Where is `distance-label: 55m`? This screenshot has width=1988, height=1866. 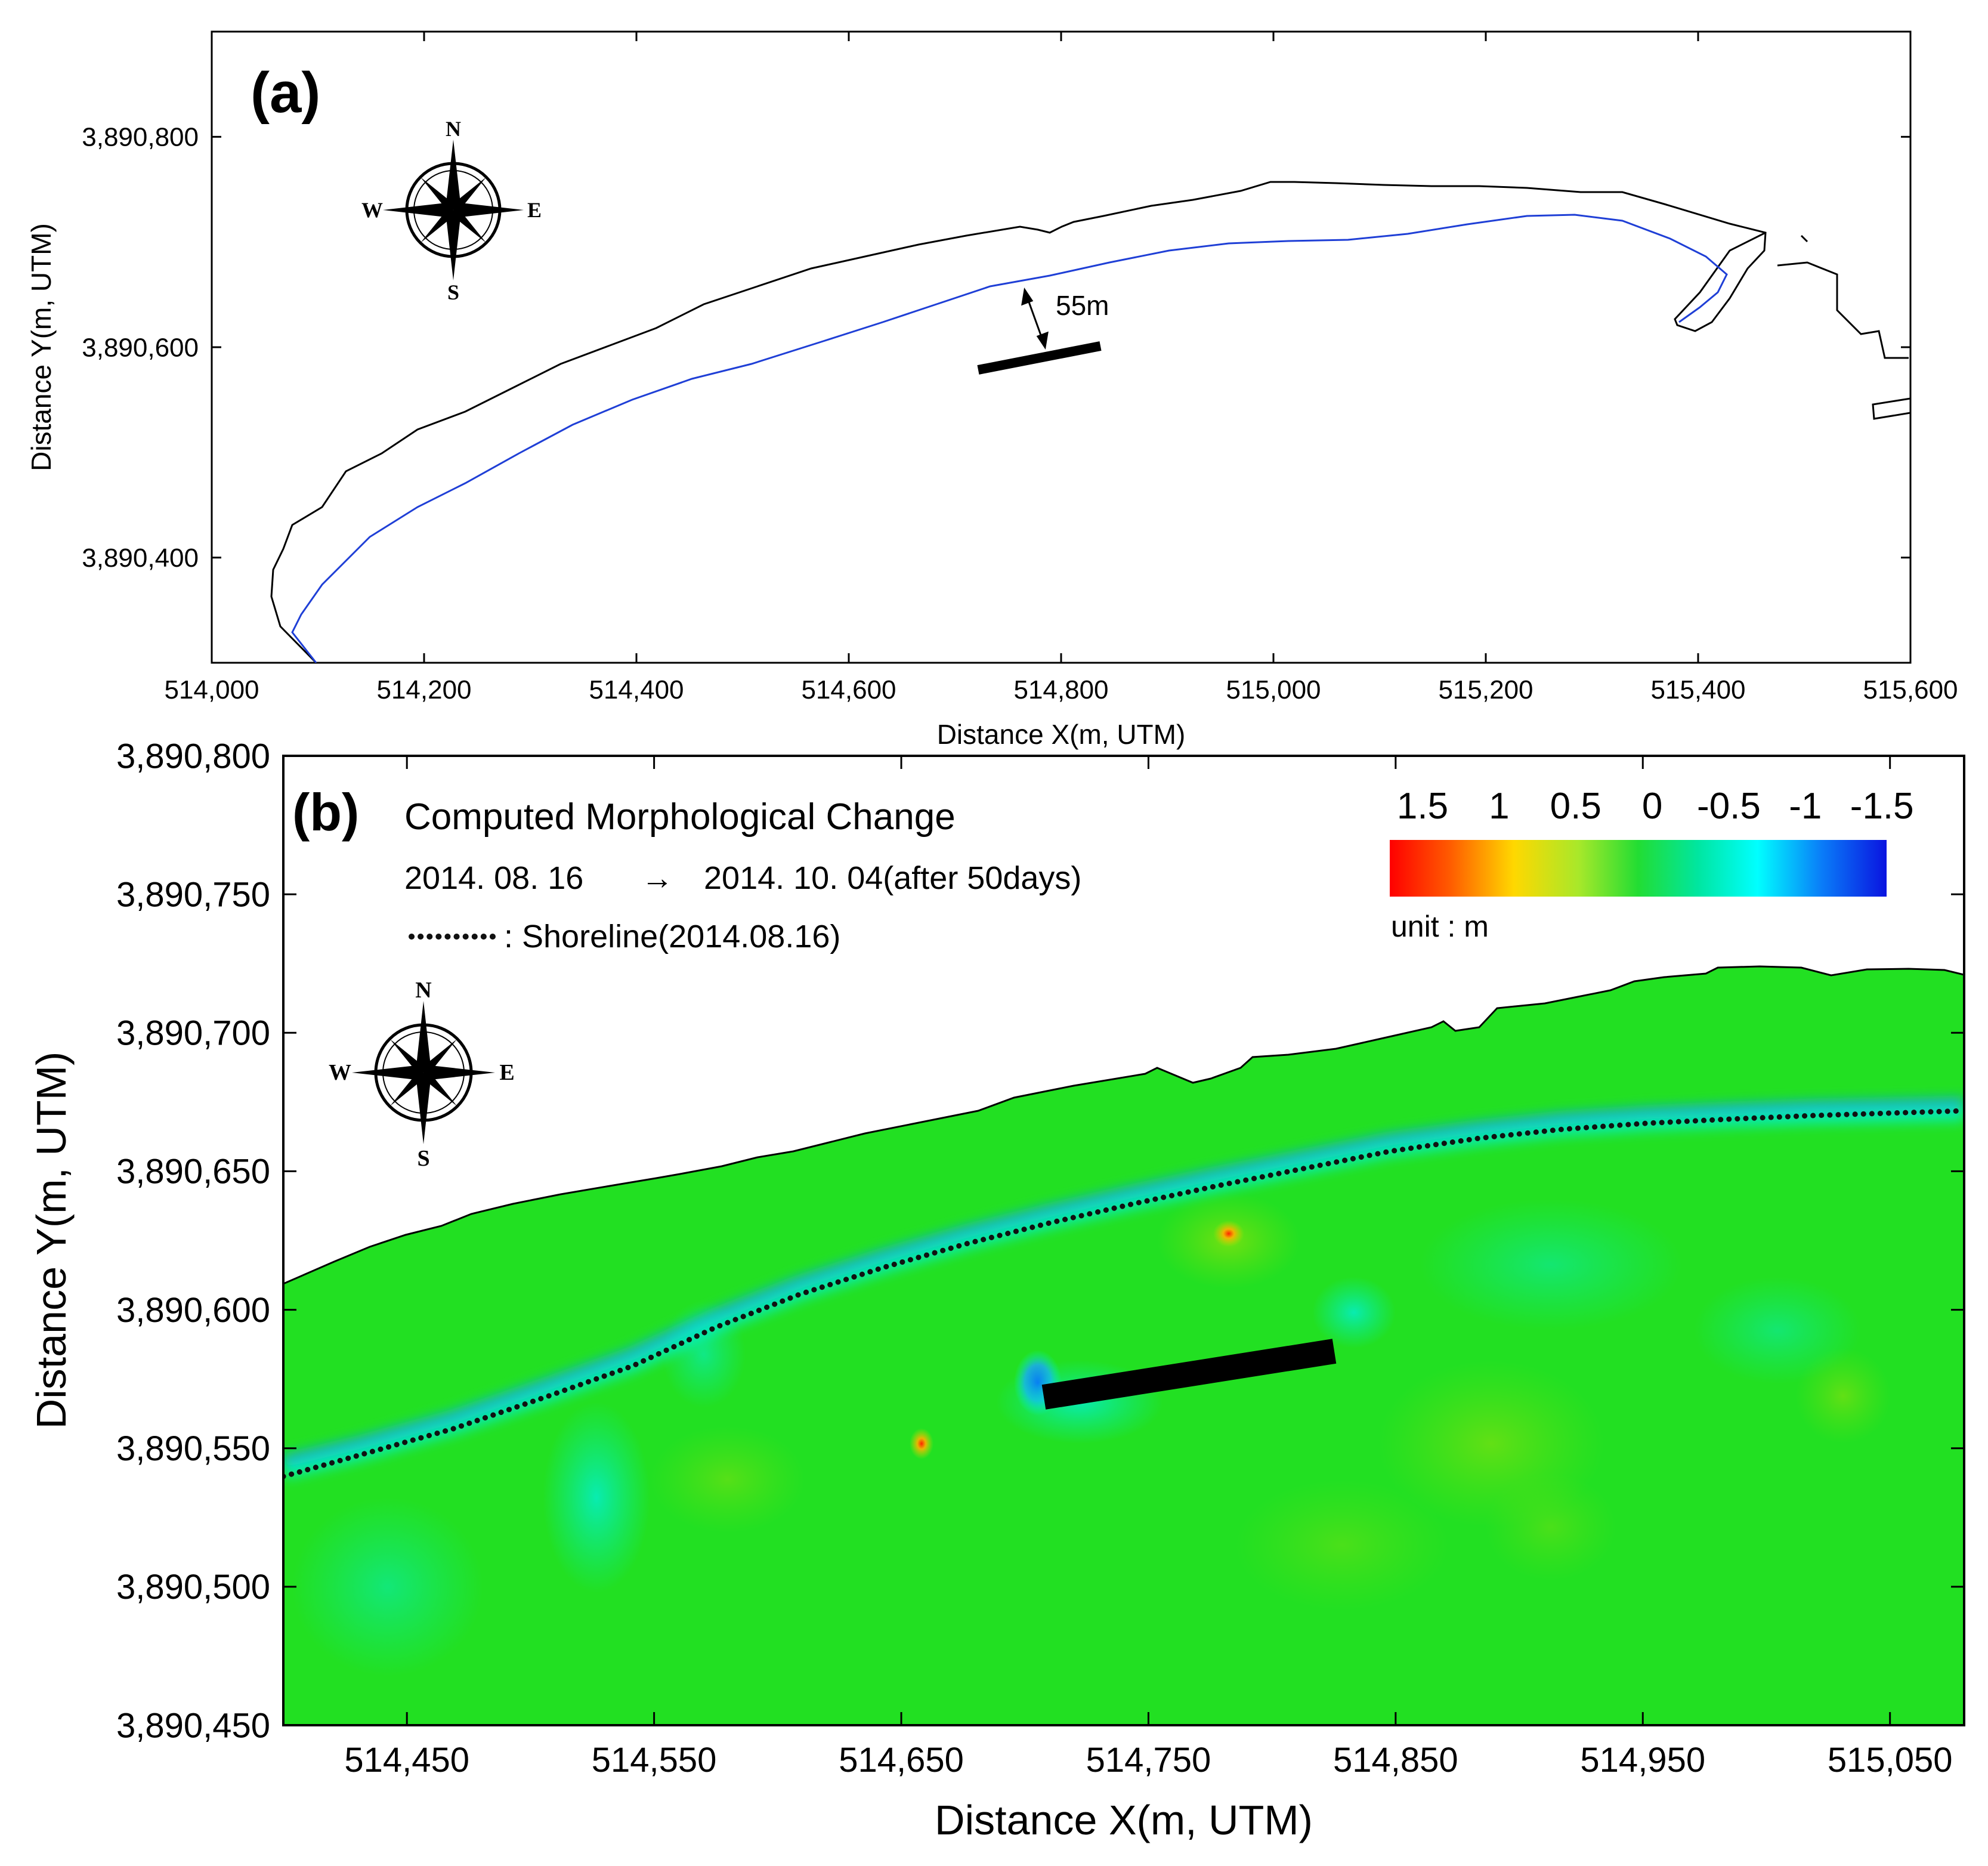 distance-label: 55m is located at coordinates (1082, 305).